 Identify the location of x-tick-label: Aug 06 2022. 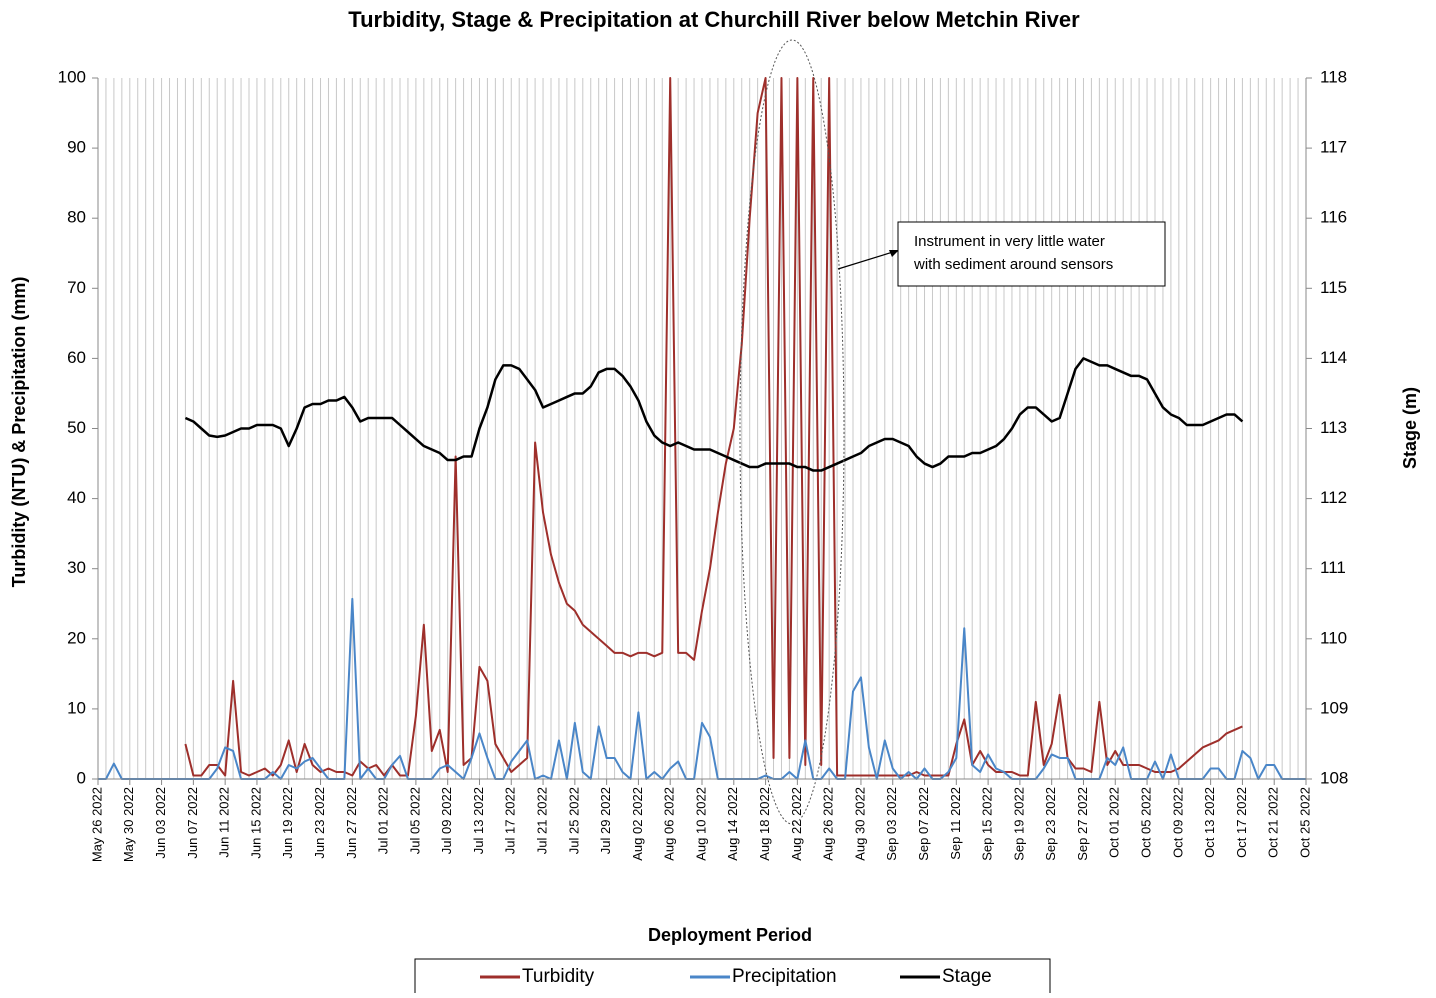
(669, 824).